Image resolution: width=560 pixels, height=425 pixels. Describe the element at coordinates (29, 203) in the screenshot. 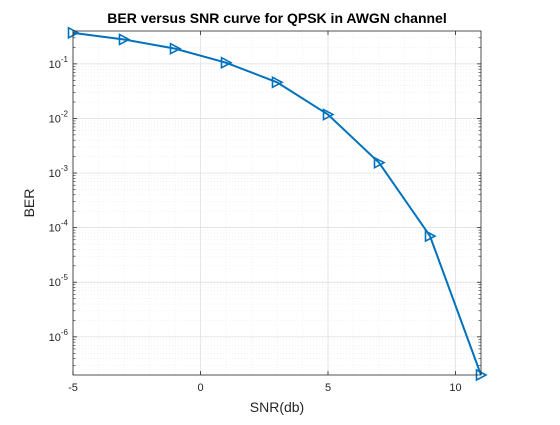

I see `y-axis-label: BER` at that location.